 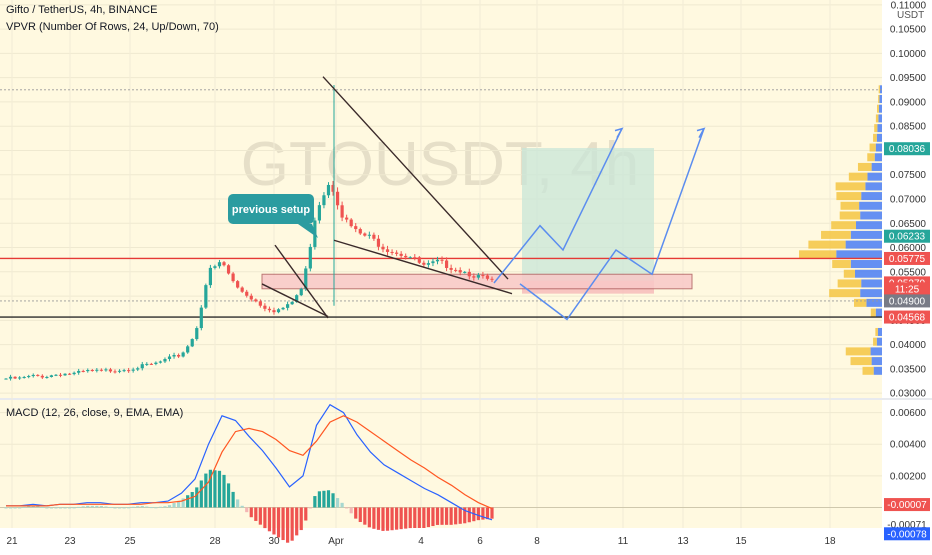 I want to click on macd-axis-badge-text: -0.00078, so click(x=907, y=534).